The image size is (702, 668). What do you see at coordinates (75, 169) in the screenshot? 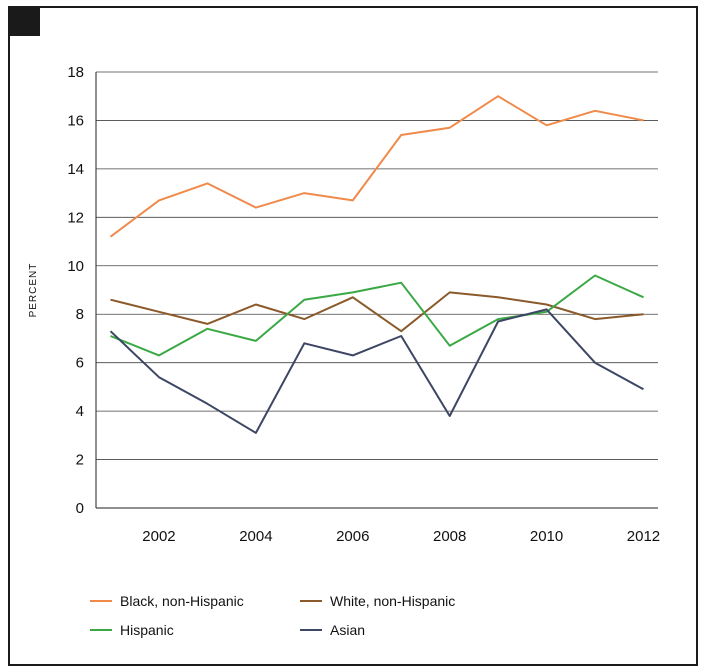
I see `y-tick-label: 14` at bounding box center [75, 169].